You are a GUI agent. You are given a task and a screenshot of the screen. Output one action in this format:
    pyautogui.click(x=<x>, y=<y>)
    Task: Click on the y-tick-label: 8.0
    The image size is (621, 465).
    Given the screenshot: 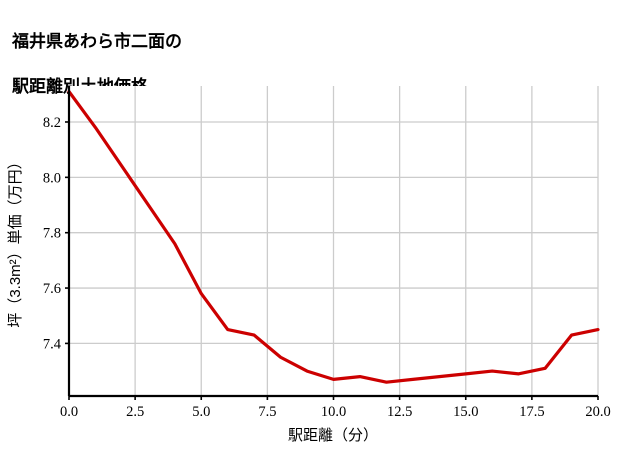 What is the action you would take?
    pyautogui.click(x=52, y=178)
    